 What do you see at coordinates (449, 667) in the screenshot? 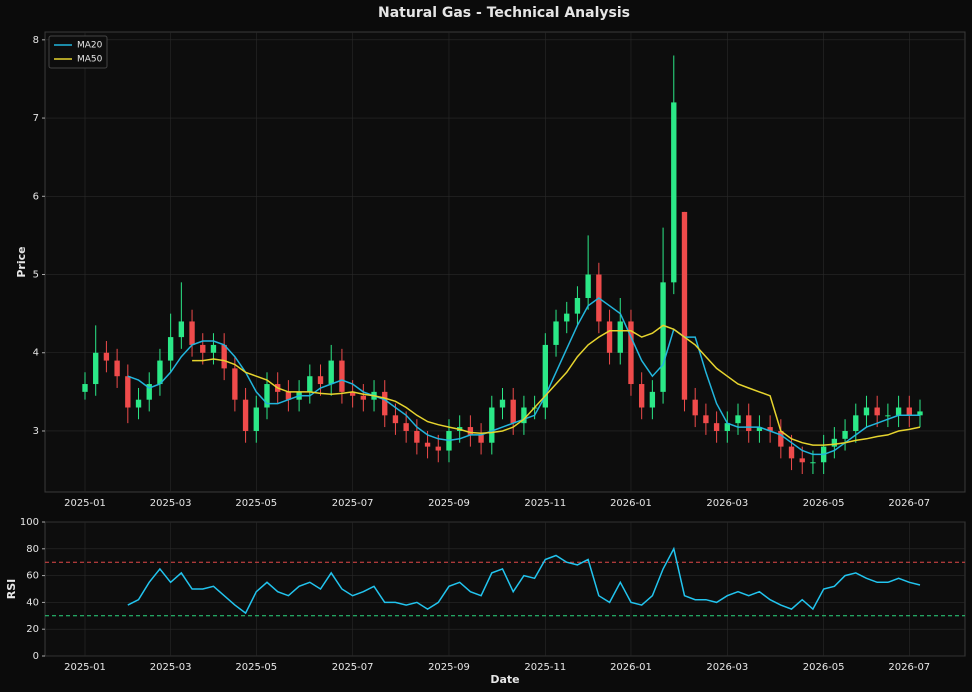
I see `x-tick-label: 2025-09` at bounding box center [449, 667].